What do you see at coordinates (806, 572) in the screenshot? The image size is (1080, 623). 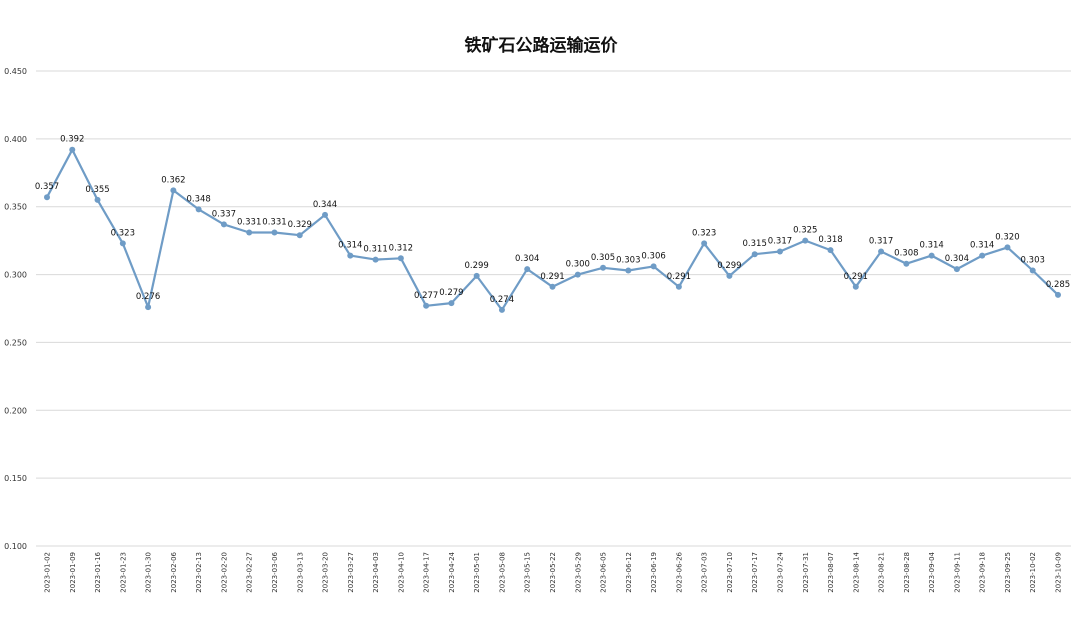 I see `x-tick-label: 2023-07-31` at bounding box center [806, 572].